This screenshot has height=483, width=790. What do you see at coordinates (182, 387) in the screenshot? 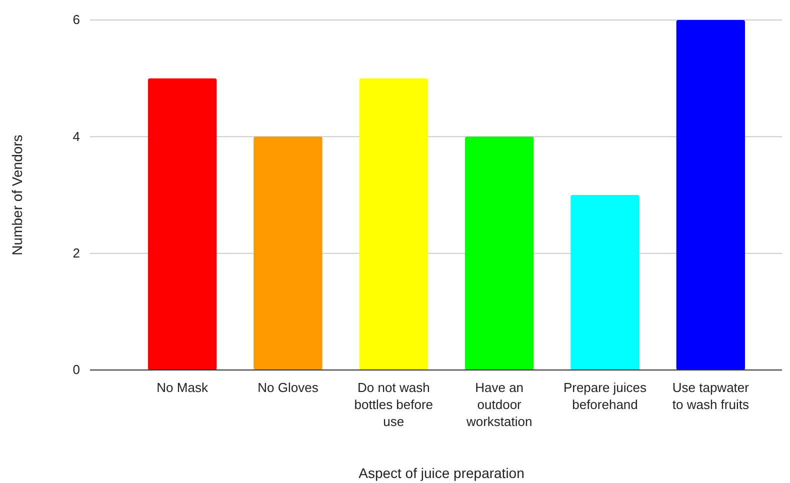
I see `x-tick-label: No Mask` at bounding box center [182, 387].